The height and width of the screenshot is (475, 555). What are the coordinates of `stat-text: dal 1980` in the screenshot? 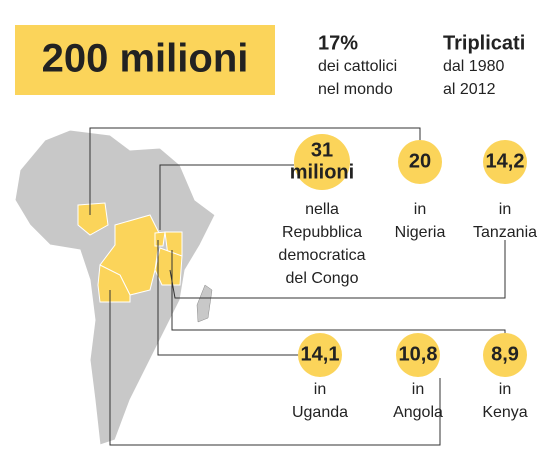 It's located at (473, 66).